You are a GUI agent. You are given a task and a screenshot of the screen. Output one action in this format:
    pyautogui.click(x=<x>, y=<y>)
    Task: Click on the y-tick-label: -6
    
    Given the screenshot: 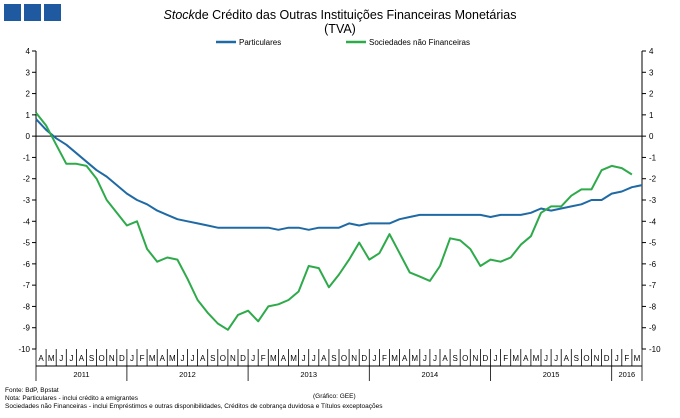 What is the action you would take?
    pyautogui.click(x=27, y=264)
    